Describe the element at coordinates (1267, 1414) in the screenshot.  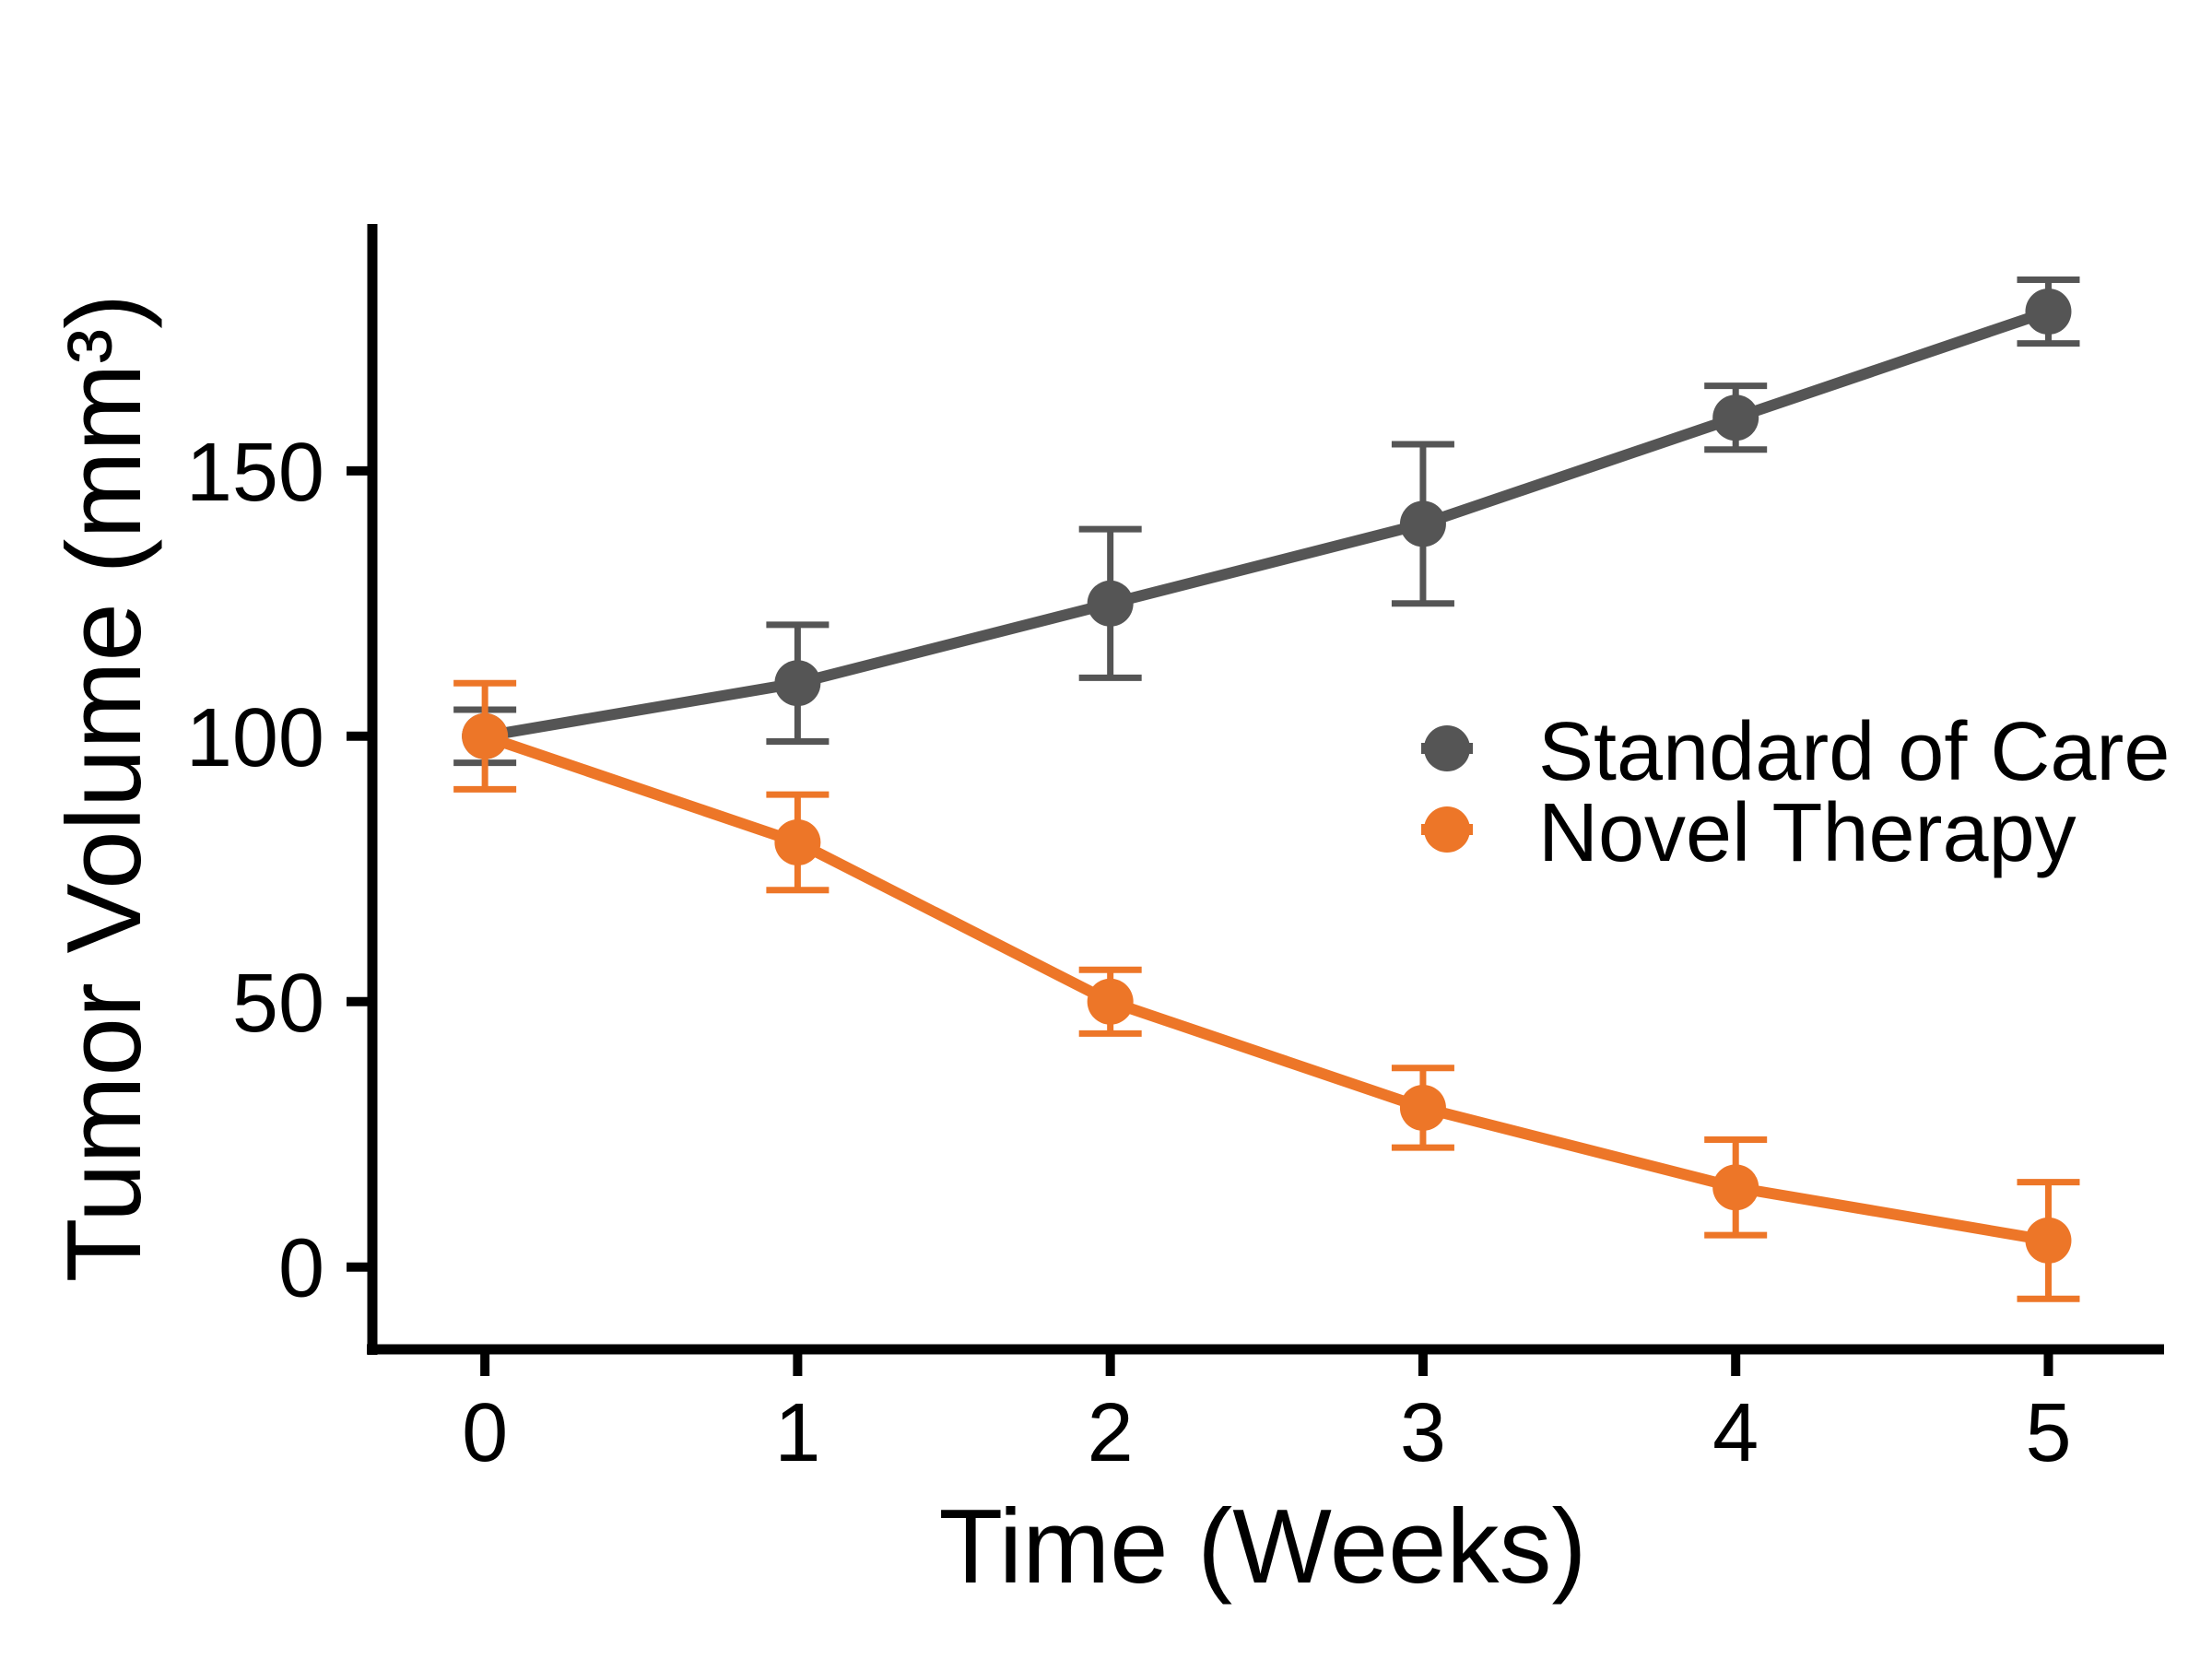
I see `x-axis-ticks: 0 1 2 3 4 5` at that location.